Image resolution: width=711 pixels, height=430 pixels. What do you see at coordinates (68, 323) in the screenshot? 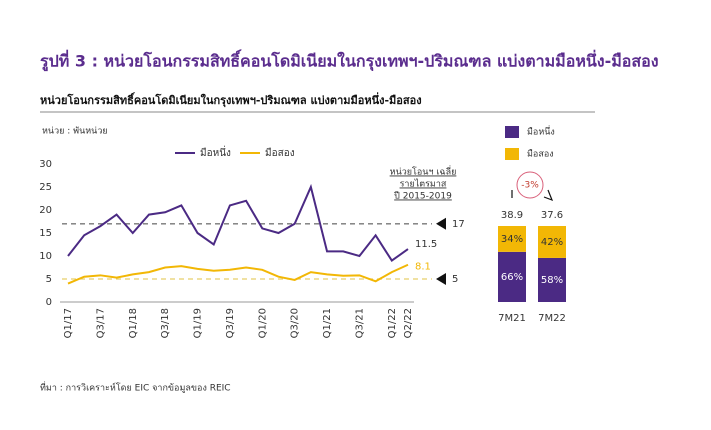
I see `x-tick-label: Q1/17` at bounding box center [68, 323].